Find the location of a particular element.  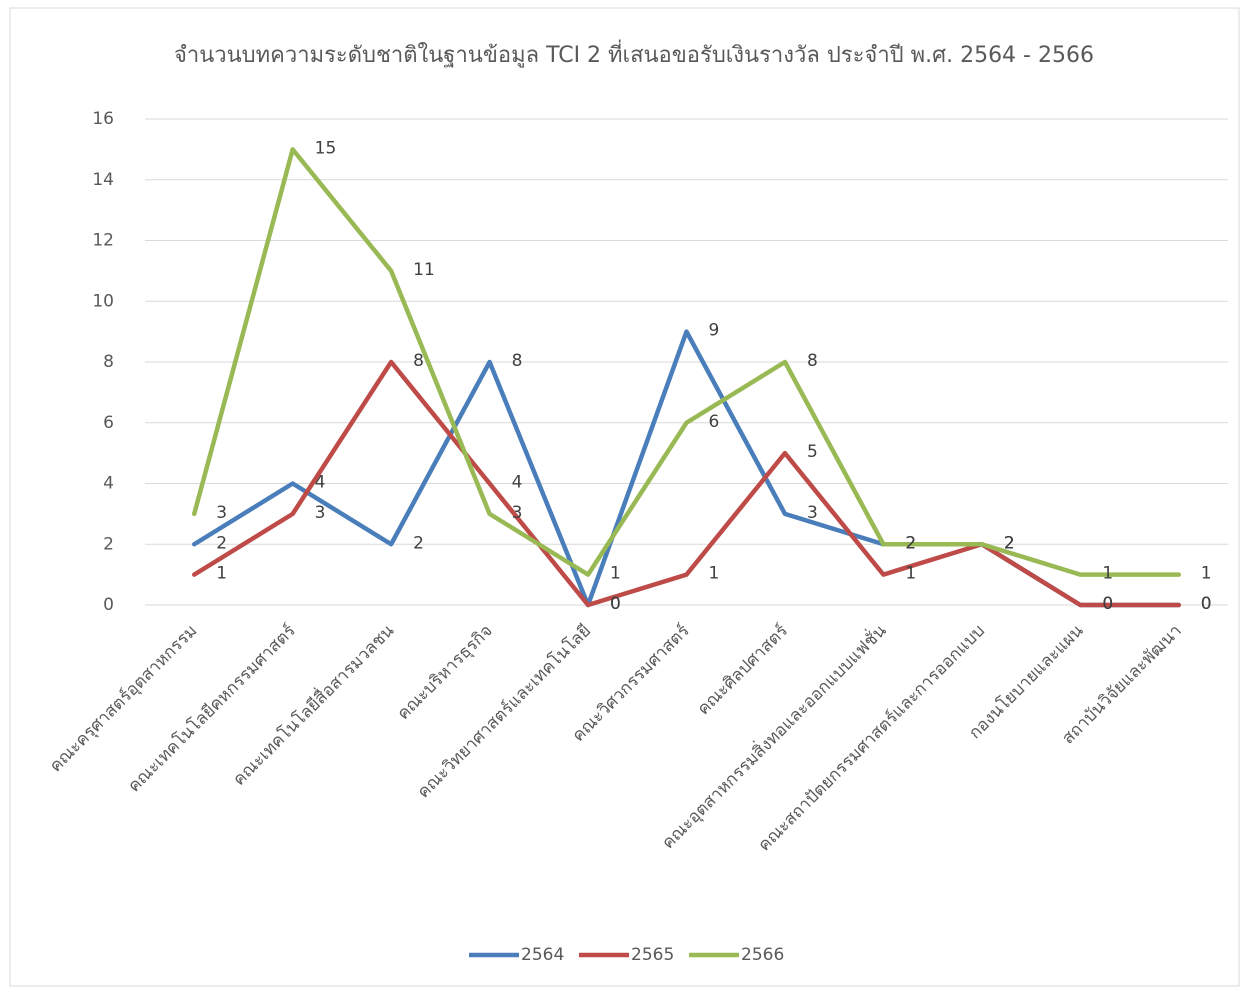

data-label: 5 is located at coordinates (812, 452).